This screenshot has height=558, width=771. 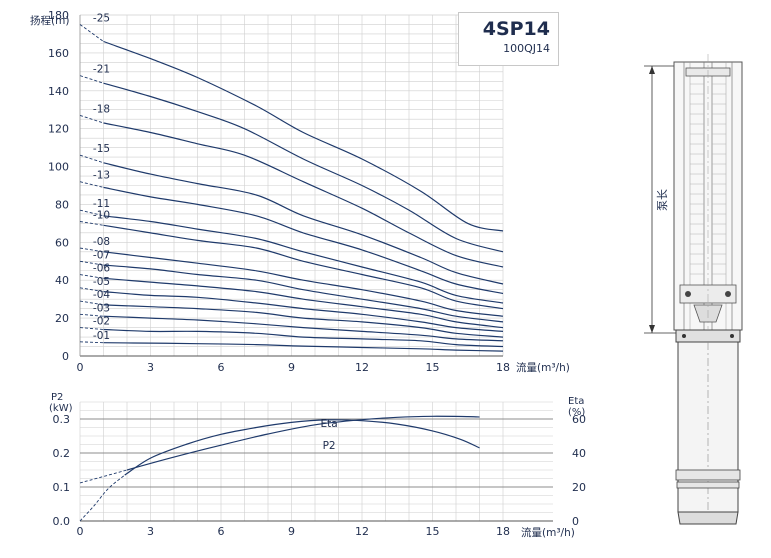 I want to click on stage-label: -25, so click(x=101, y=18).